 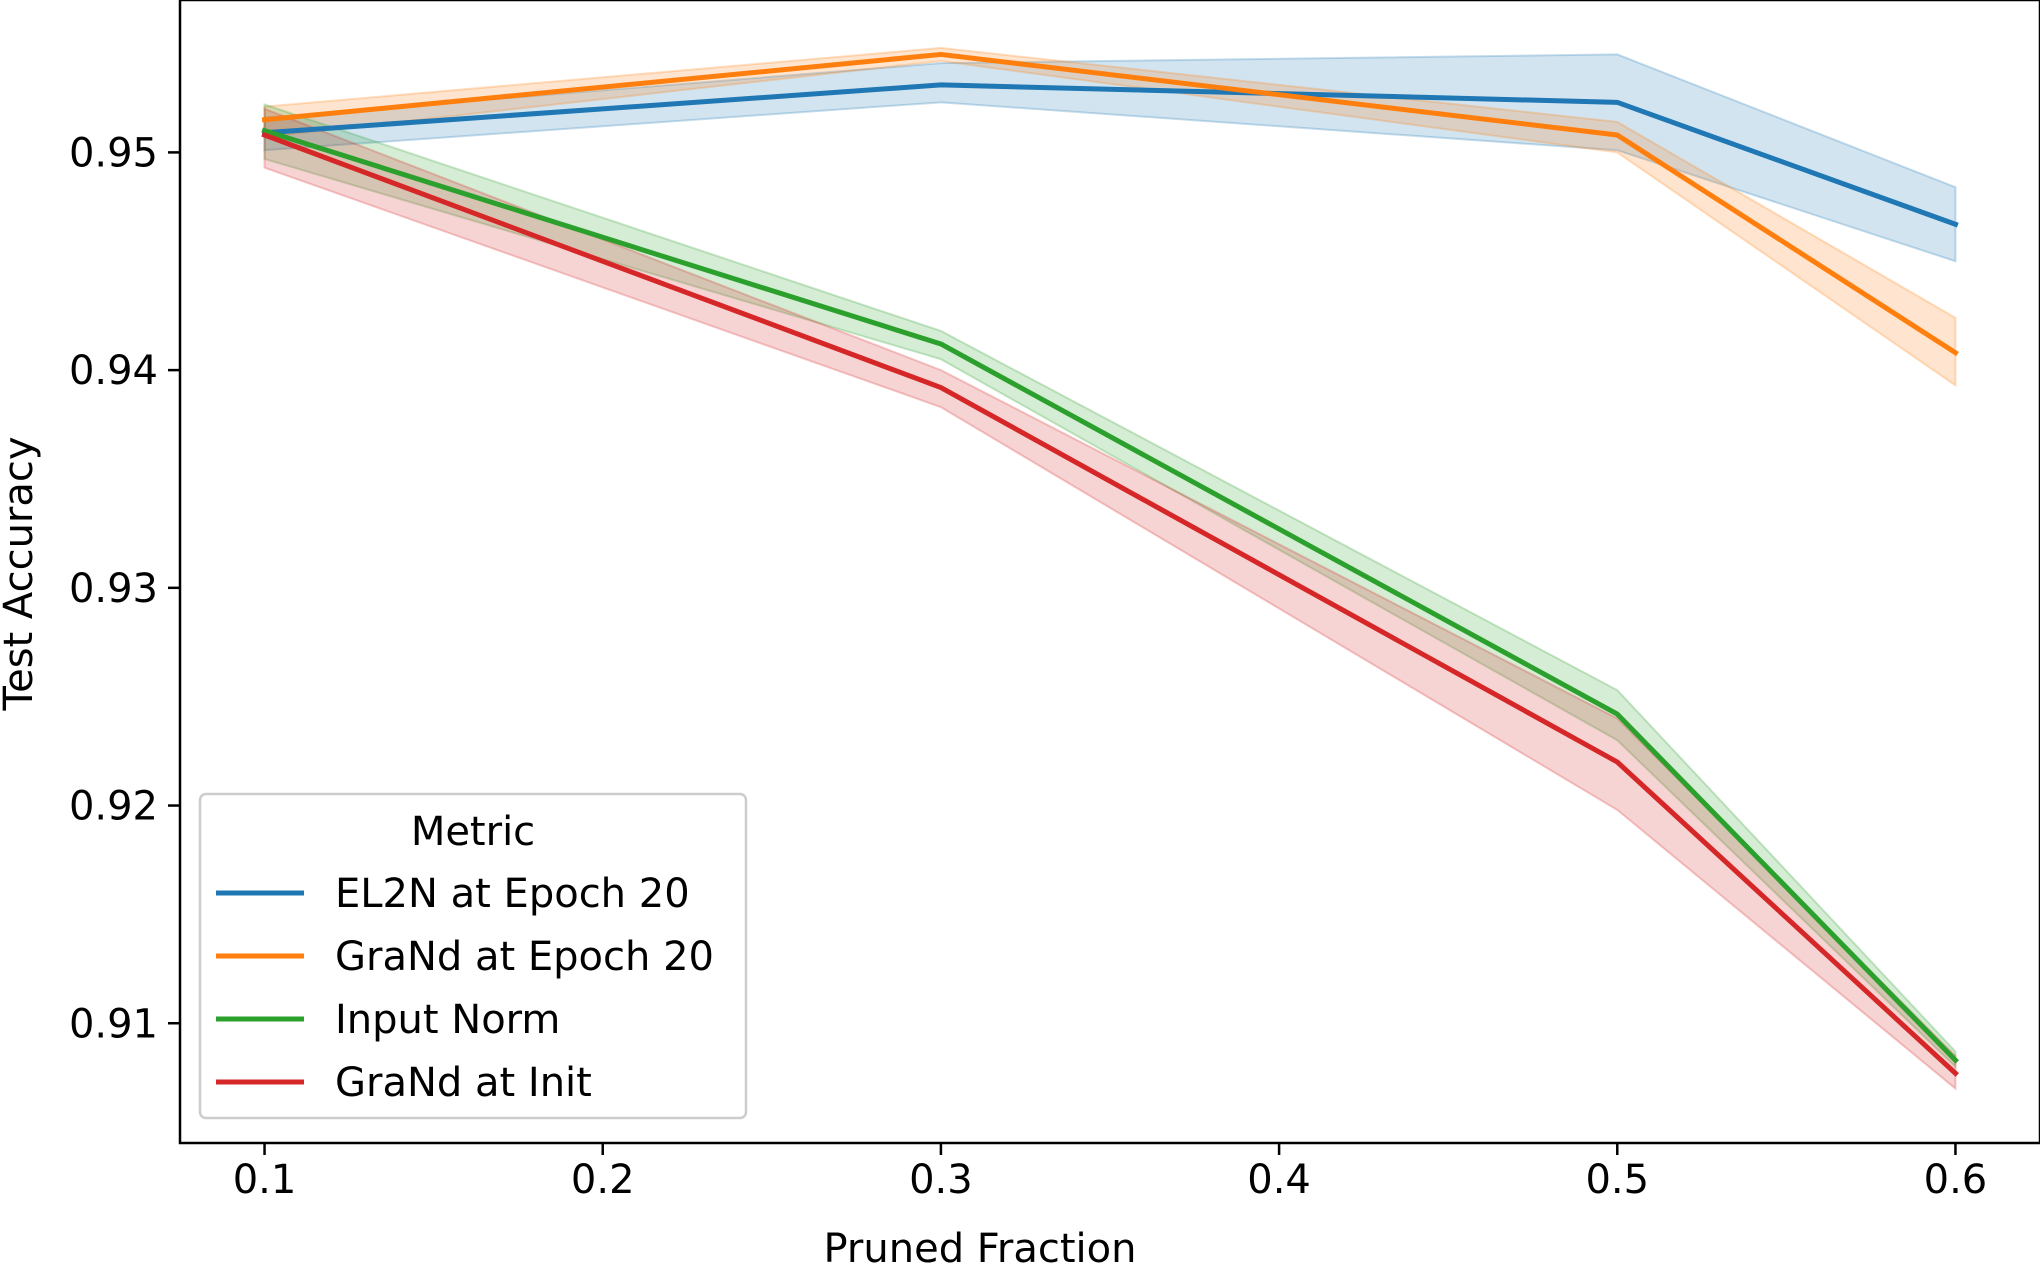 What do you see at coordinates (1617, 1180) in the screenshot?
I see `x-tick-label: 0.5` at bounding box center [1617, 1180].